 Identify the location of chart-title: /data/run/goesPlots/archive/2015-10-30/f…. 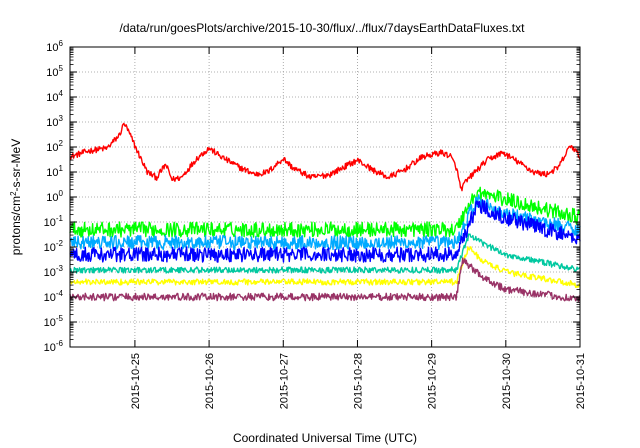
(323, 28).